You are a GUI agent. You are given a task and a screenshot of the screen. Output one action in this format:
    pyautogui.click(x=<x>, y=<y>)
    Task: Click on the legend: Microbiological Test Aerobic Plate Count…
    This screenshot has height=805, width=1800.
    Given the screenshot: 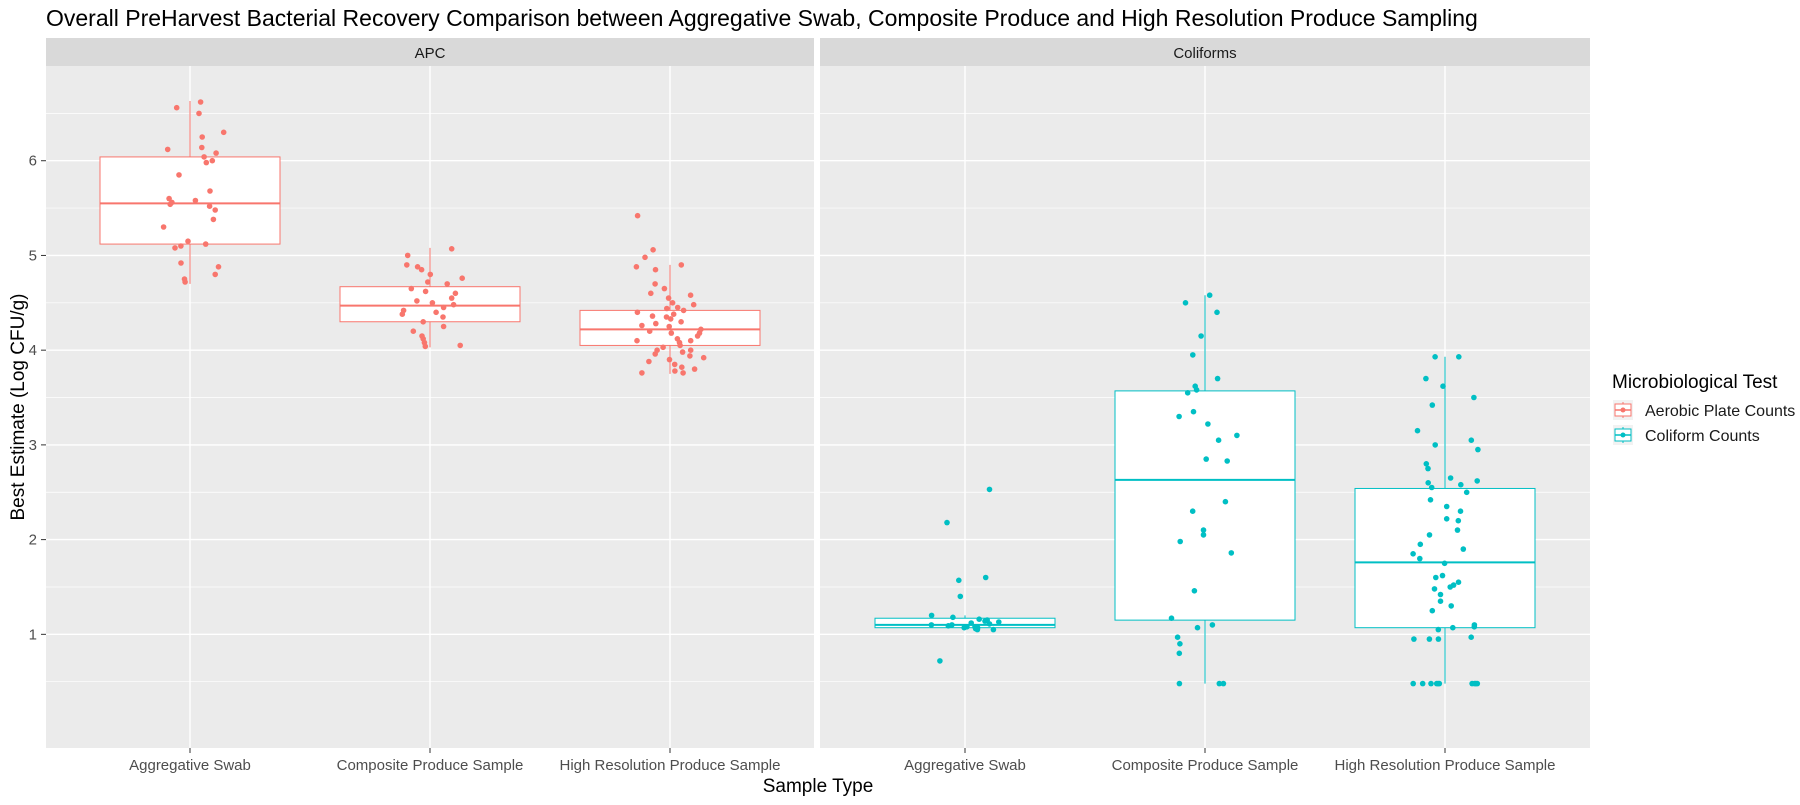 What is the action you would take?
    pyautogui.click(x=1703, y=408)
    